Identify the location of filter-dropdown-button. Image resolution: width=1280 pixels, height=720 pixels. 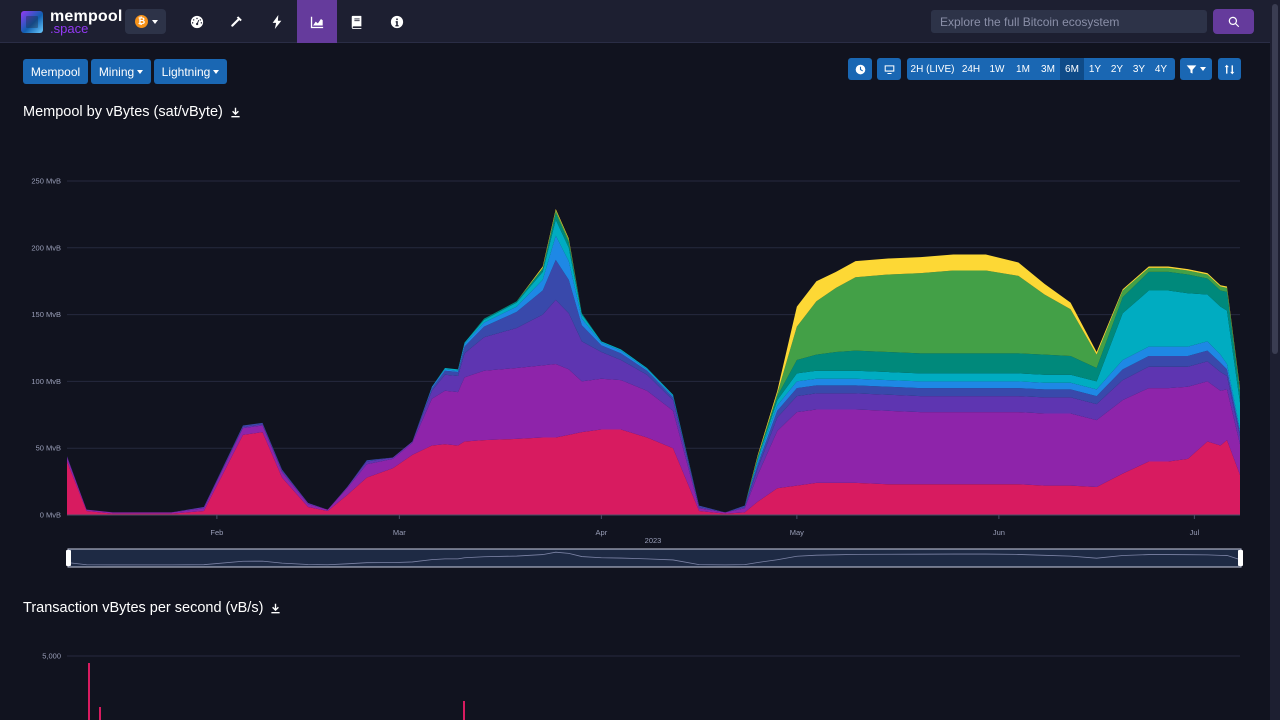
(1196, 69).